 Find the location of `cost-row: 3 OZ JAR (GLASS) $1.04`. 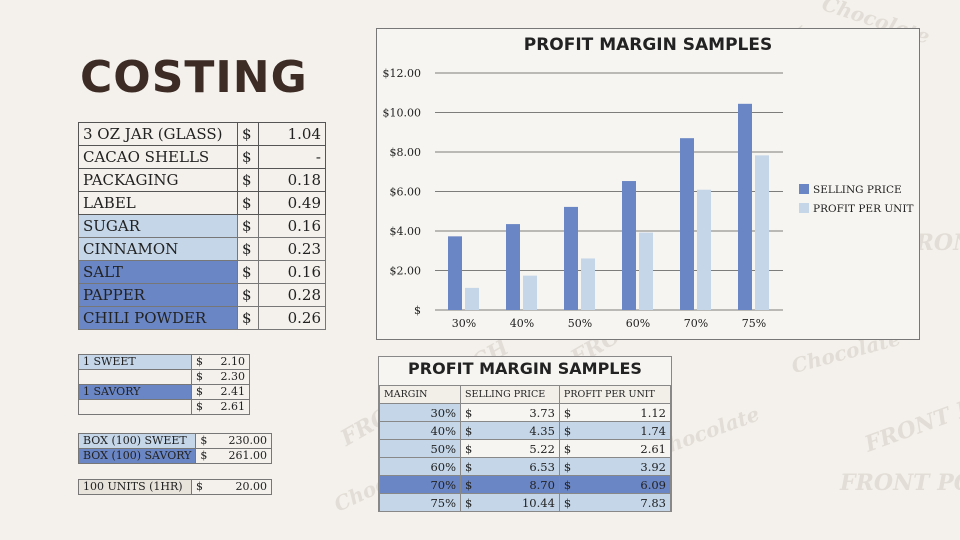

cost-row: 3 OZ JAR (GLASS) $1.04 is located at coordinates (202, 134).